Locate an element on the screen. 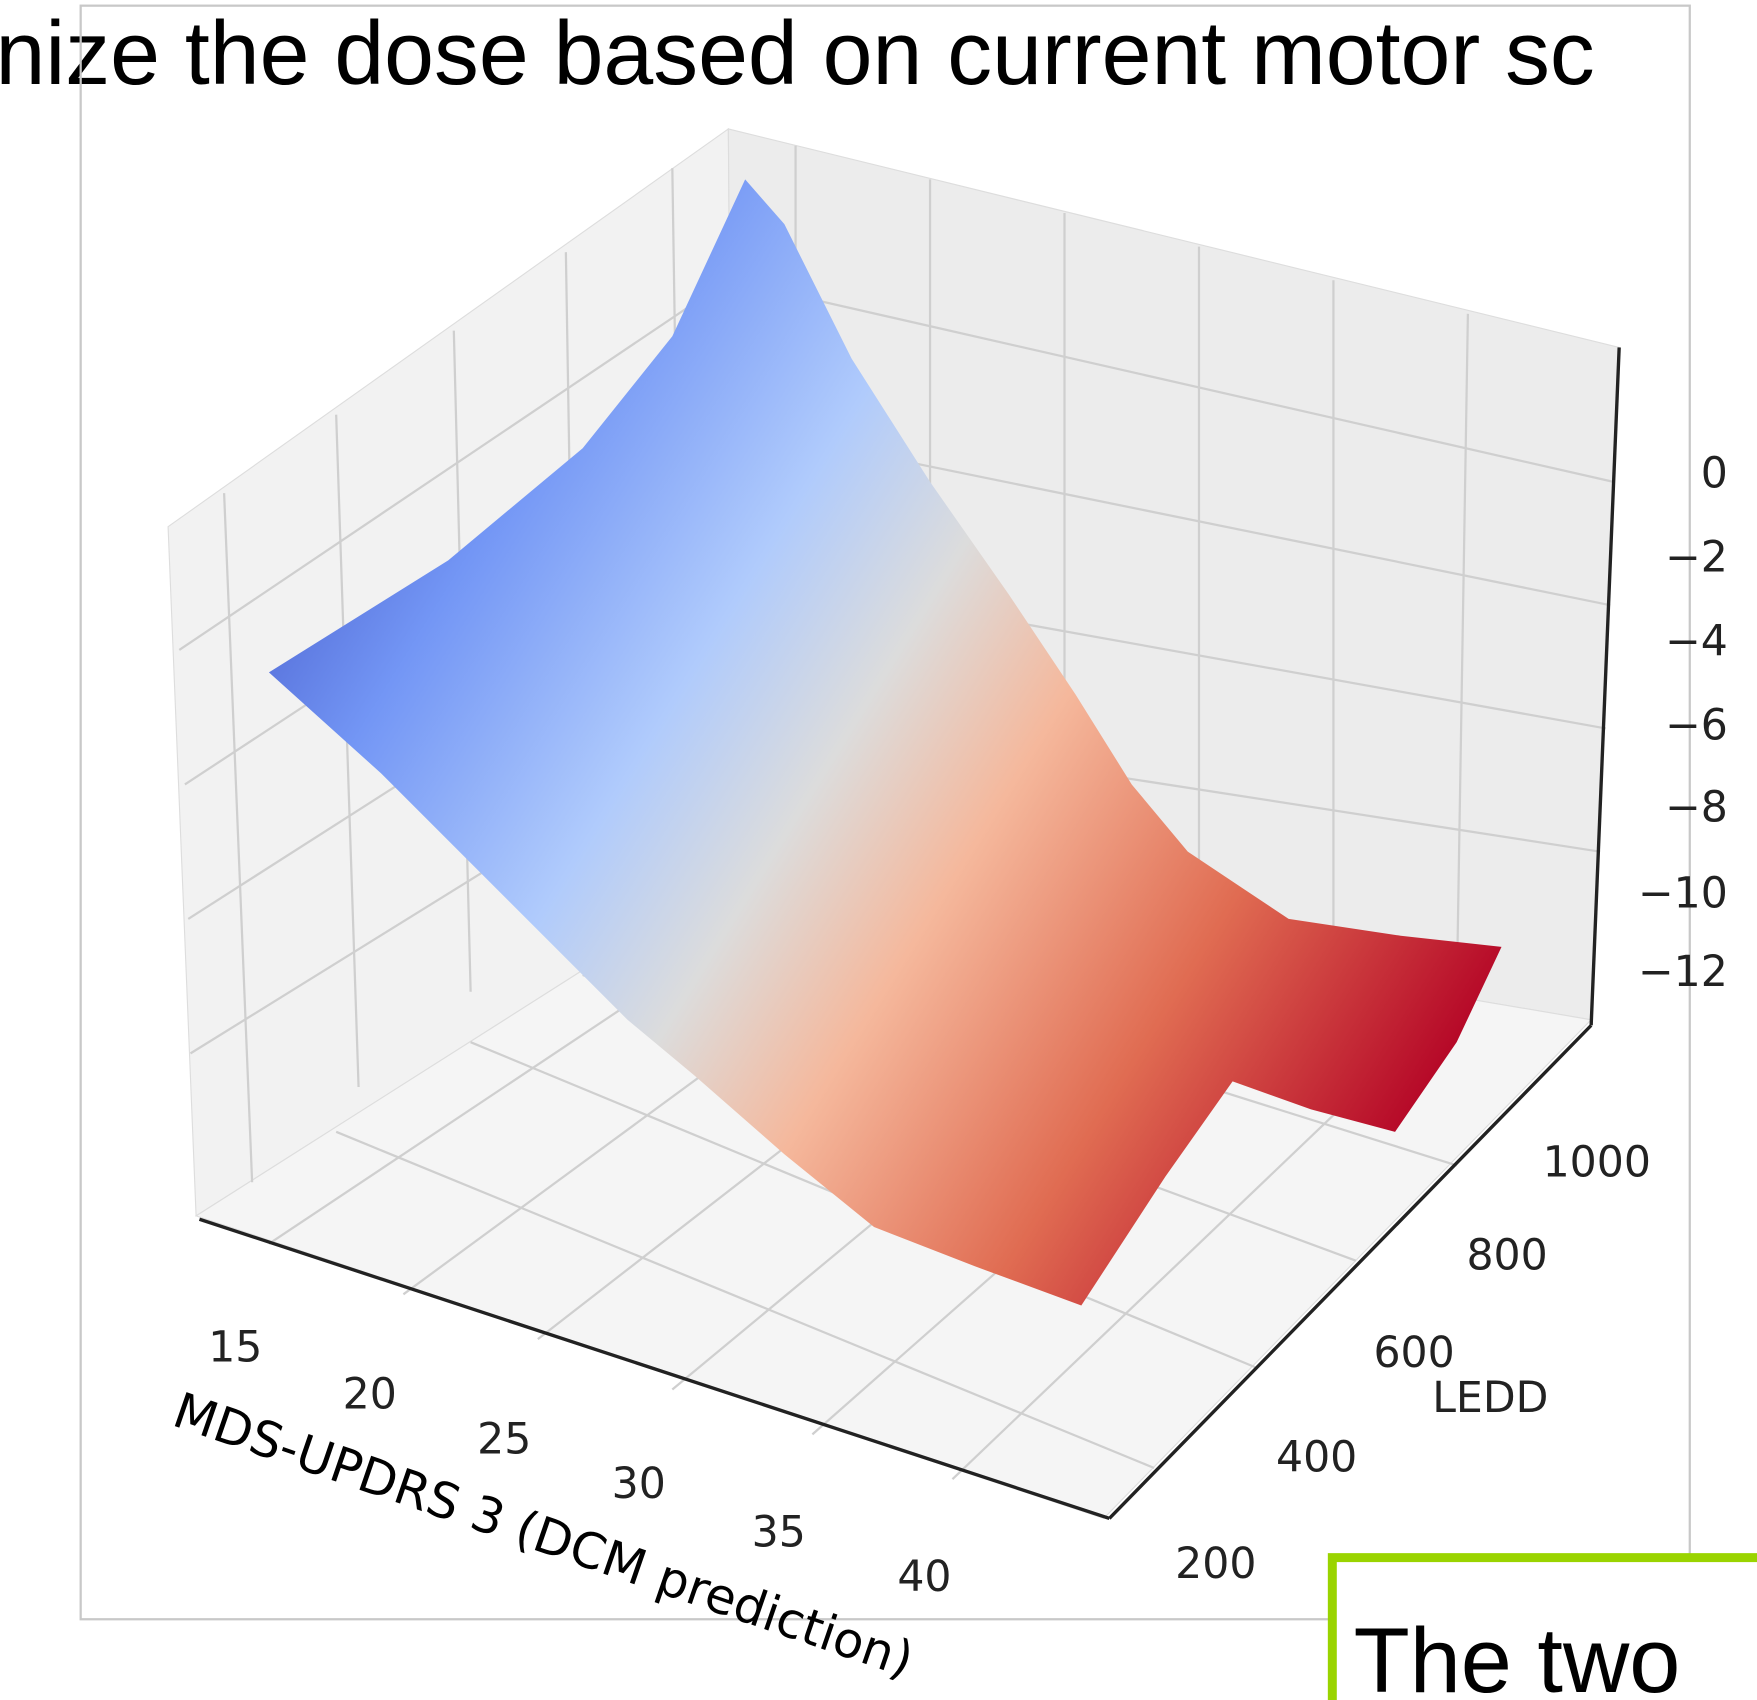 The width and height of the screenshot is (1757, 1700). x-tick-label: 40 is located at coordinates (924, 1577).